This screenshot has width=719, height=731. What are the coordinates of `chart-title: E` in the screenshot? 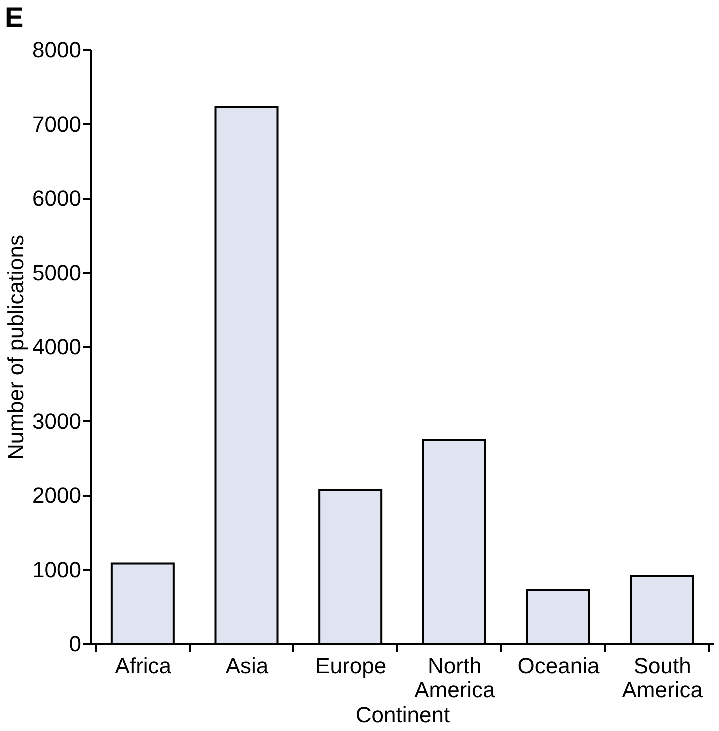 It's located at (14, 17).